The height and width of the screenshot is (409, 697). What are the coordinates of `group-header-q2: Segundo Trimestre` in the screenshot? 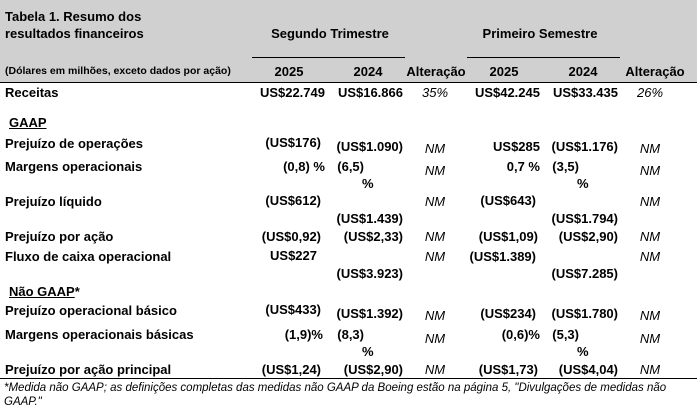 It's located at (330, 33).